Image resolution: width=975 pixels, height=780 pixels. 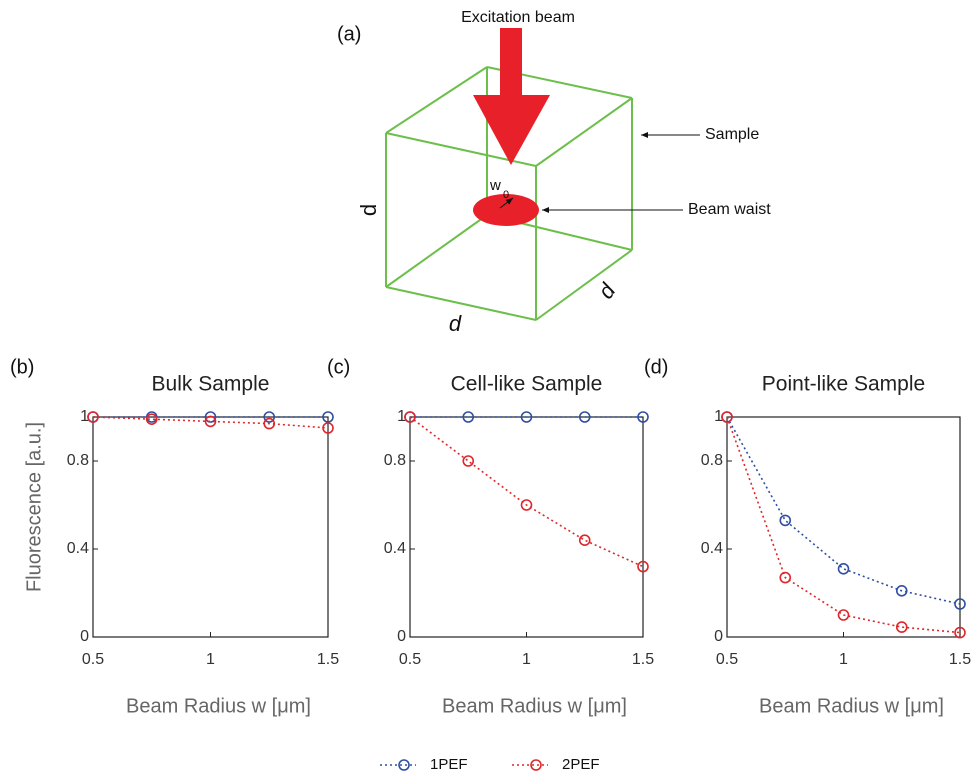 I want to click on beam-head, so click(x=511, y=130).